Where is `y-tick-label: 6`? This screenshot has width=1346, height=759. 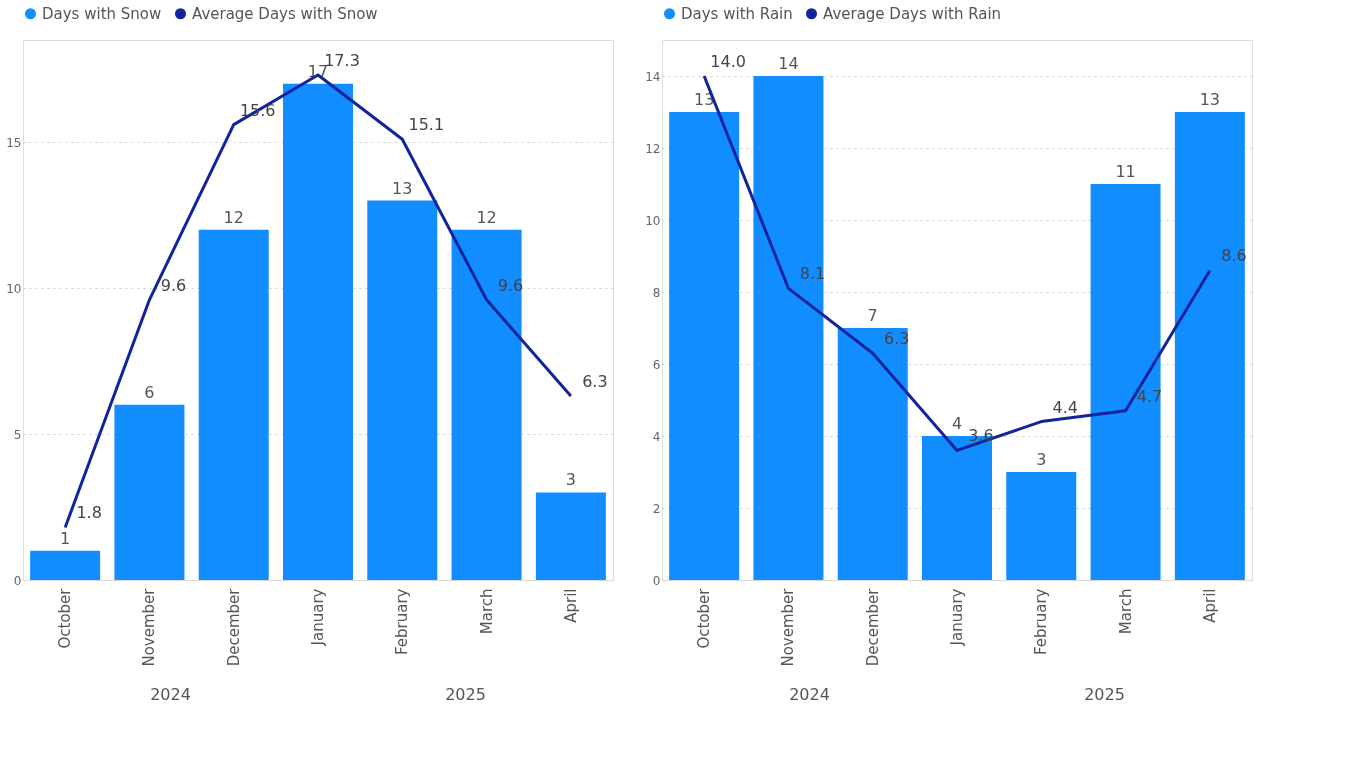
y-tick-label: 6 is located at coordinates (656, 364).